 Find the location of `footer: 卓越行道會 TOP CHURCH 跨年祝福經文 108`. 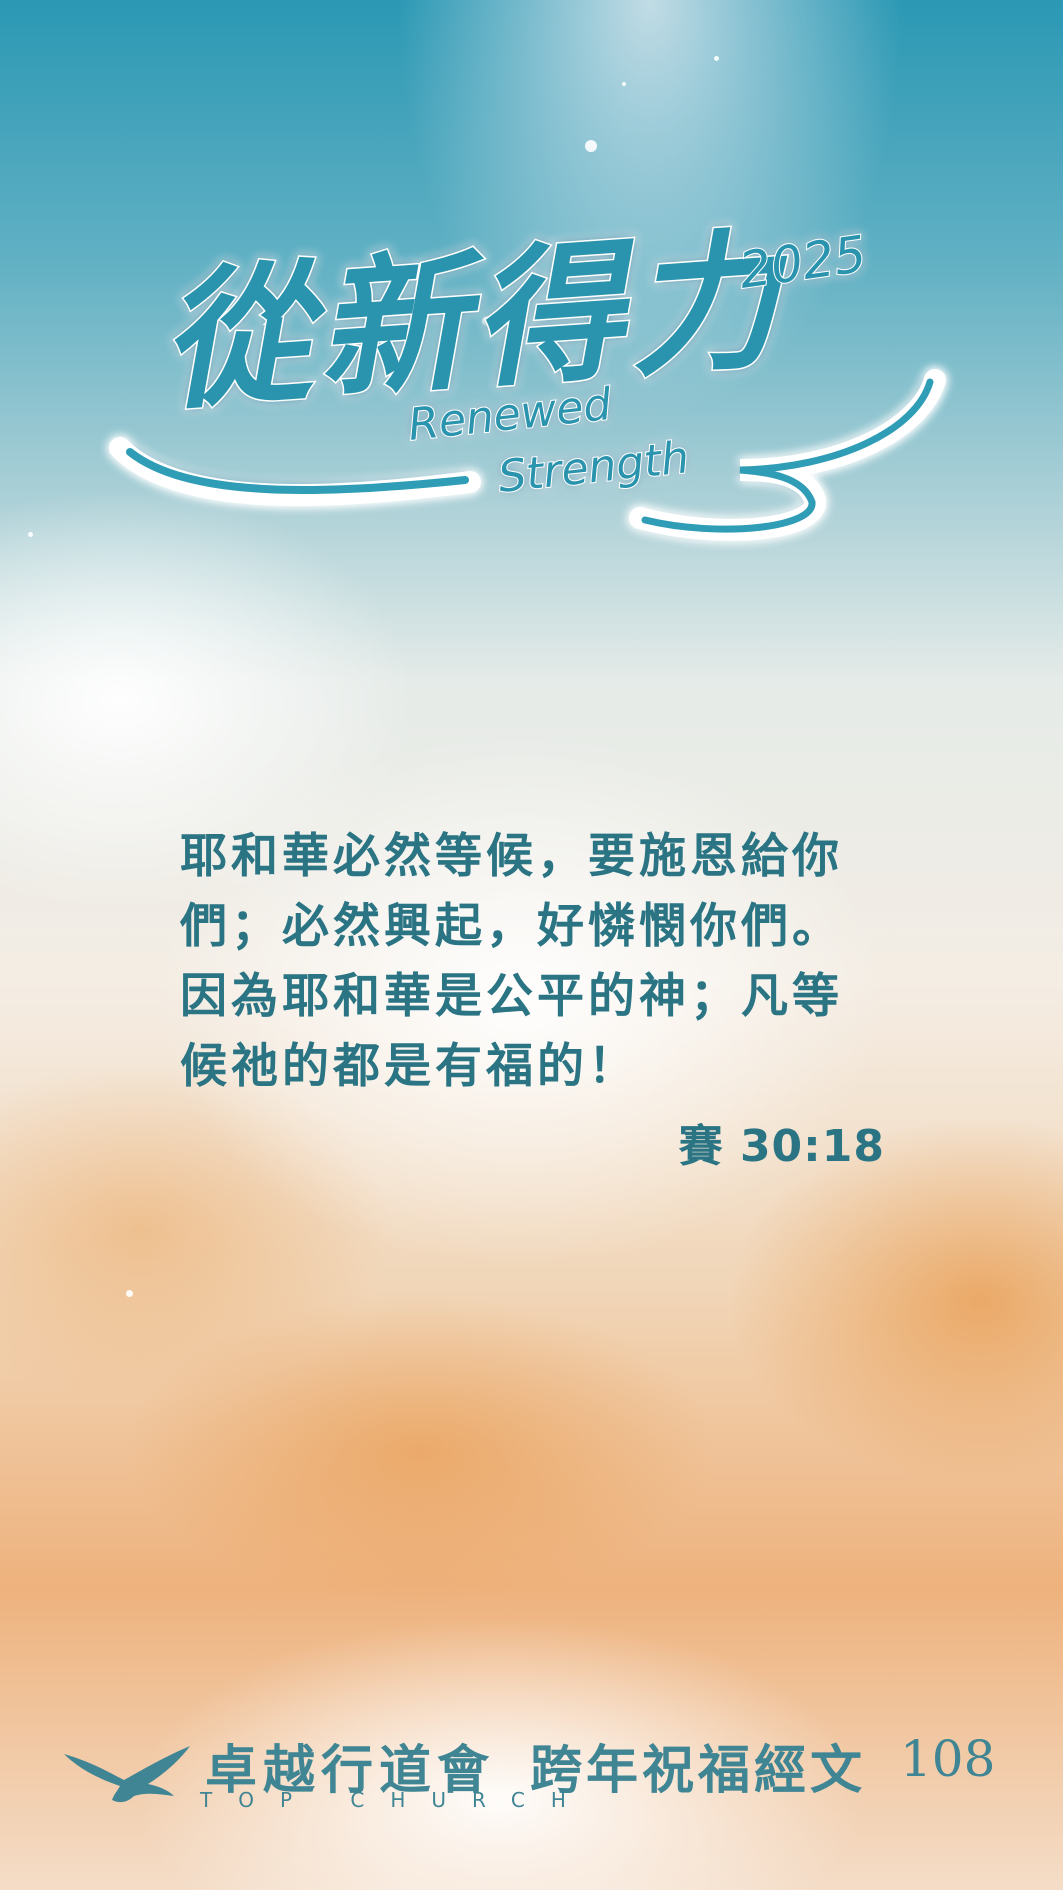

footer: 卓越行道會 TOP CHURCH 跨年祝福經文 108 is located at coordinates (531, 1760).